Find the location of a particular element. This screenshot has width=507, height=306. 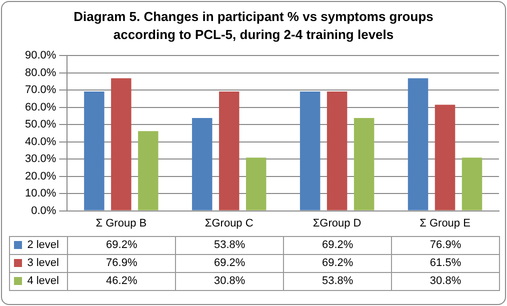

y-tick-label: 80.0% is located at coordinates (40, 72).